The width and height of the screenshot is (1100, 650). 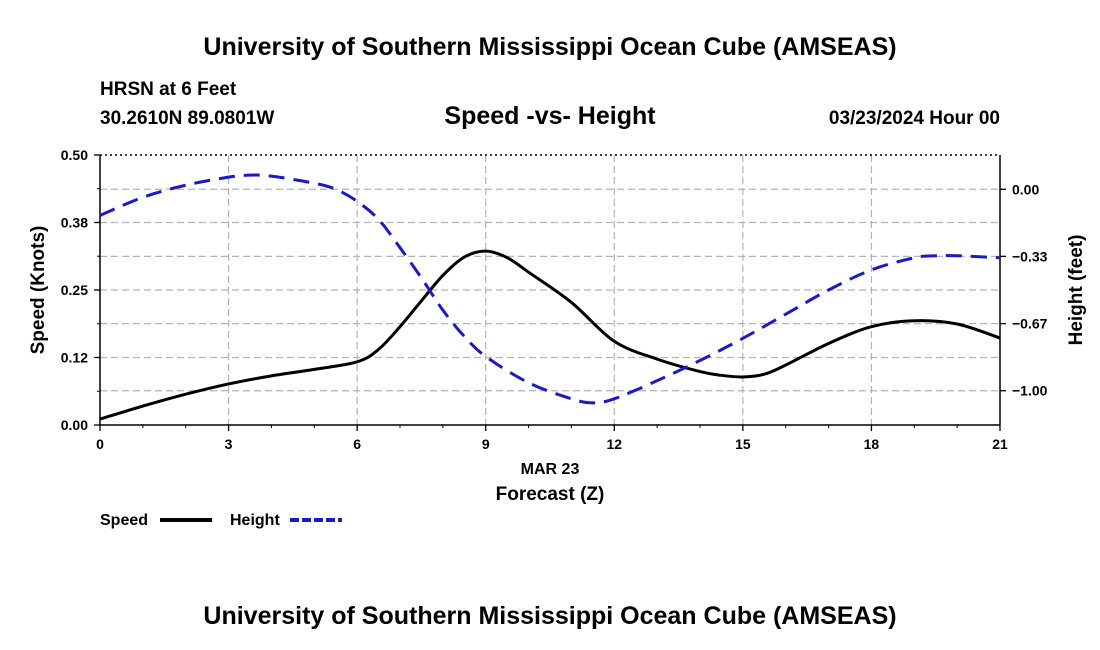 What do you see at coordinates (914, 118) in the screenshot?
I see `forecast-datetime: 03/23/2024 Hour 00` at bounding box center [914, 118].